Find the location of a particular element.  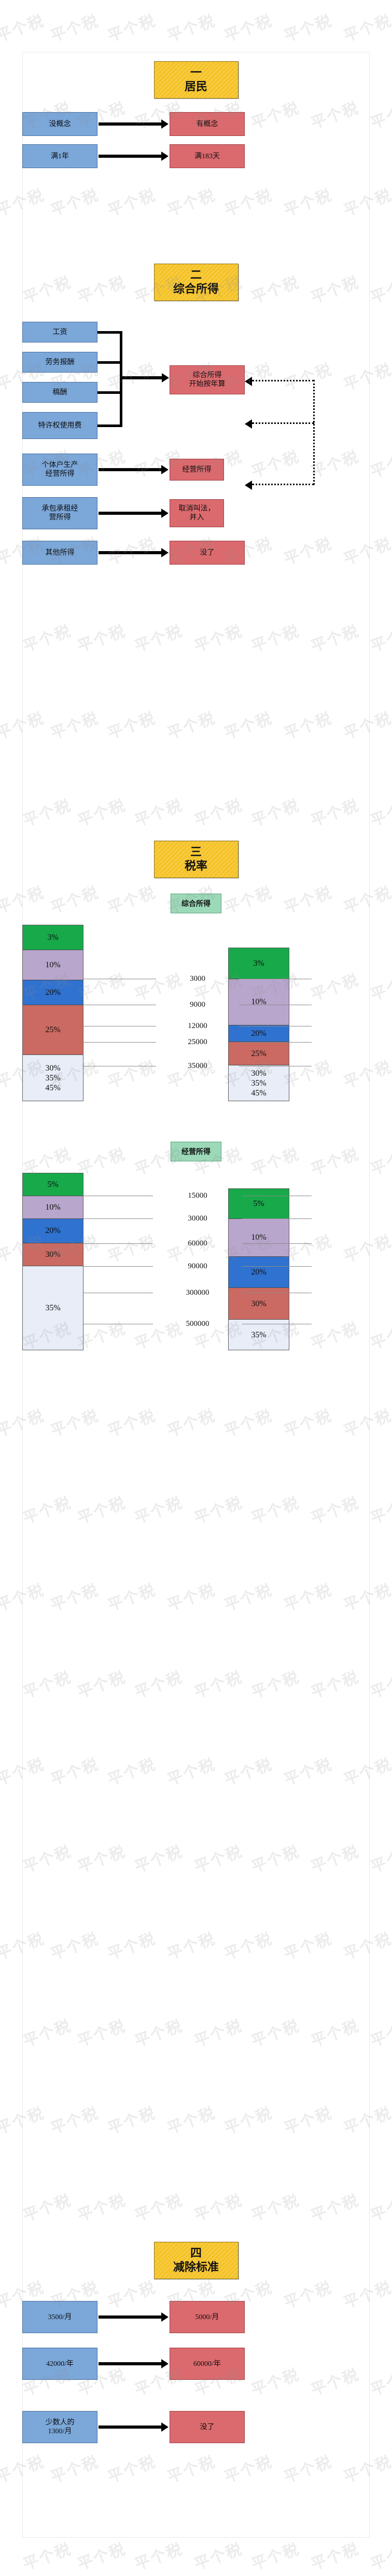

threshold-line: 300000 is located at coordinates (197, 1293).